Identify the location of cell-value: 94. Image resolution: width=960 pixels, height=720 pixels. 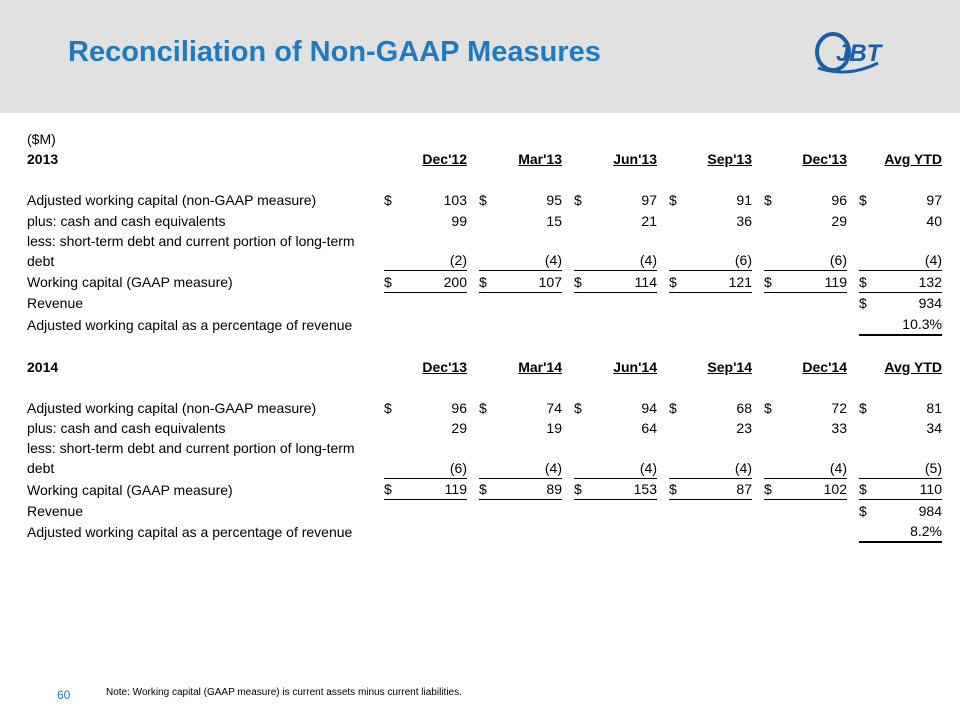
(649, 407).